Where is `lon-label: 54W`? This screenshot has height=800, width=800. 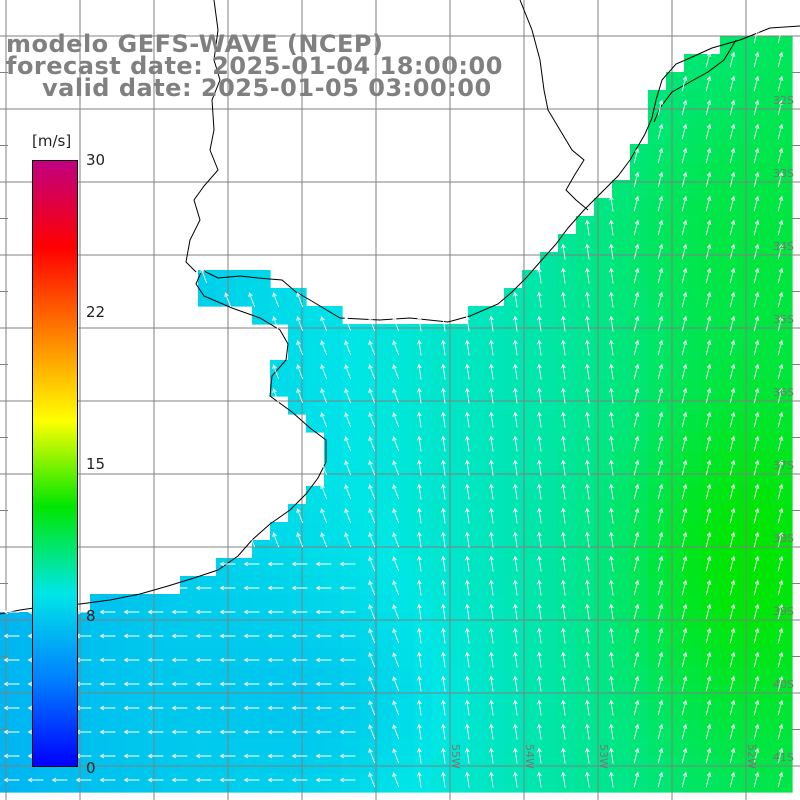 lon-label: 54W is located at coordinates (529, 756).